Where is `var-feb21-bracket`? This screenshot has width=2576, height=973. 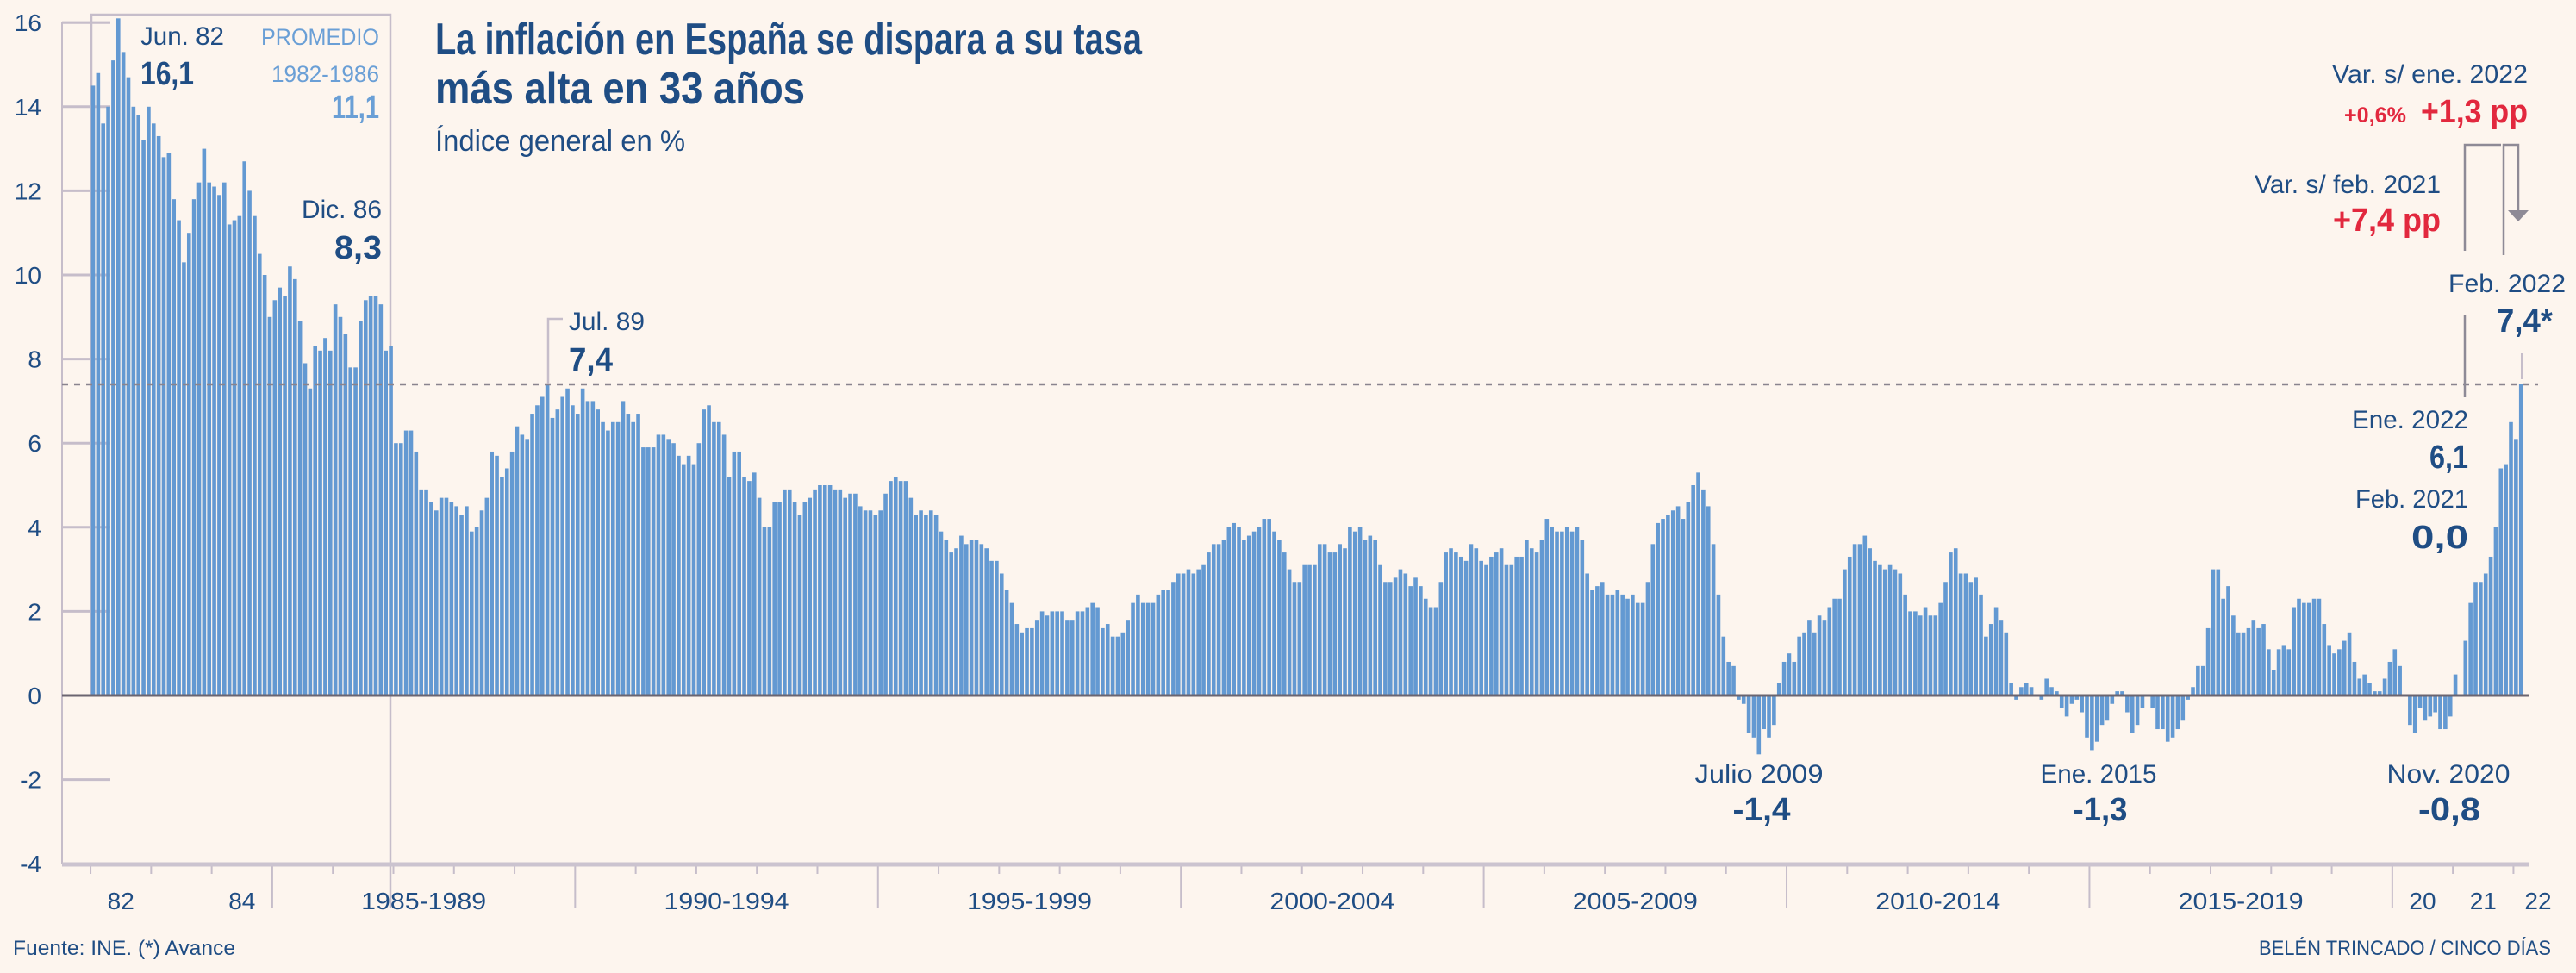
var-feb21-bracket is located at coordinates (2482, 197).